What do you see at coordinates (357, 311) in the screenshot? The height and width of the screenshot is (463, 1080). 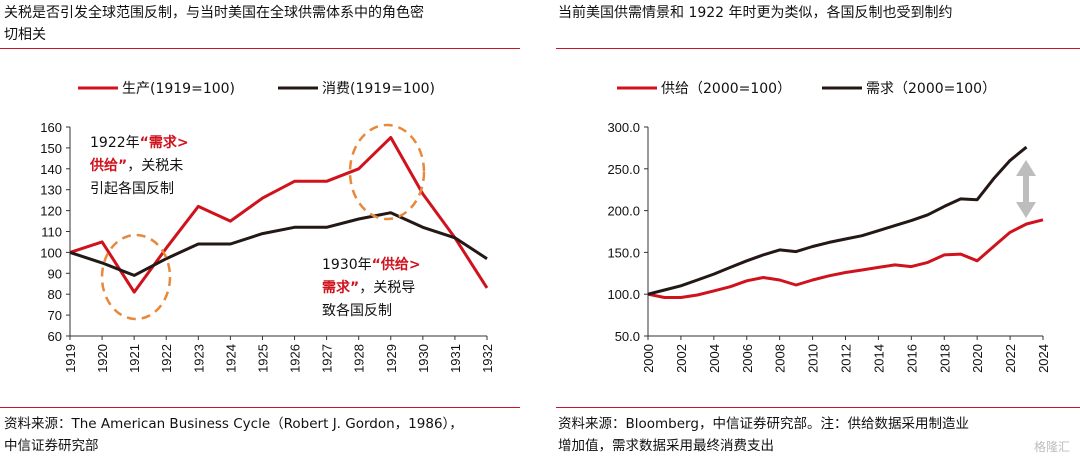 I see `annotation-1930-line3: 致各国反制` at bounding box center [357, 311].